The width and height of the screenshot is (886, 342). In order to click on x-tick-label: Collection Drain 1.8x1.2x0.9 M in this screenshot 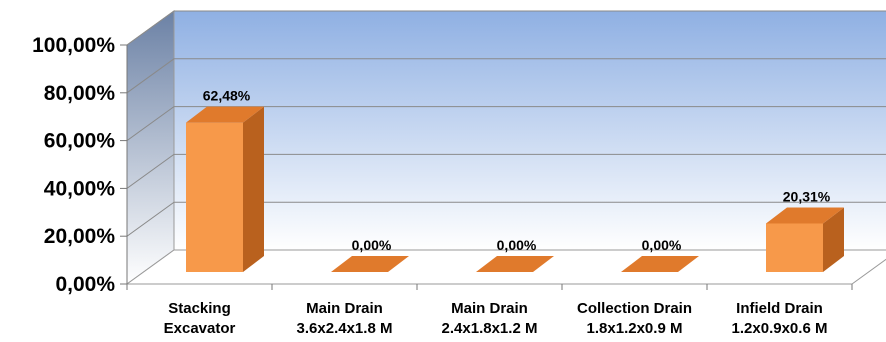, I will do `click(634, 318)`.